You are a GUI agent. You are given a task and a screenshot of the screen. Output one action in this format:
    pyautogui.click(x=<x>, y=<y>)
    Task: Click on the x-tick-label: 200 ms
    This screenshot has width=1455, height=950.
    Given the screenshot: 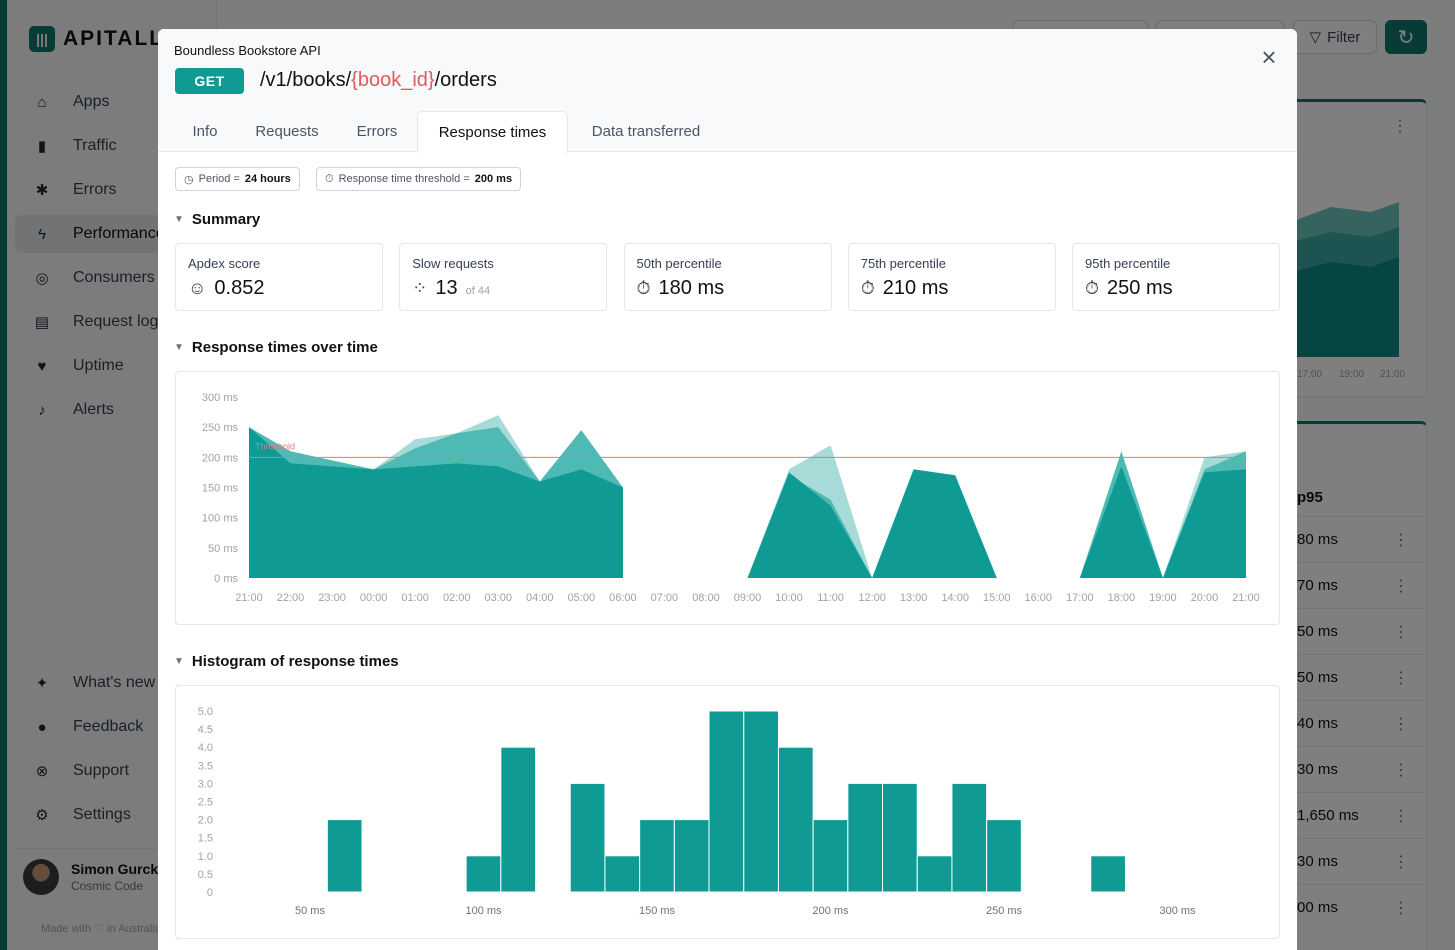 What is the action you would take?
    pyautogui.click(x=830, y=911)
    